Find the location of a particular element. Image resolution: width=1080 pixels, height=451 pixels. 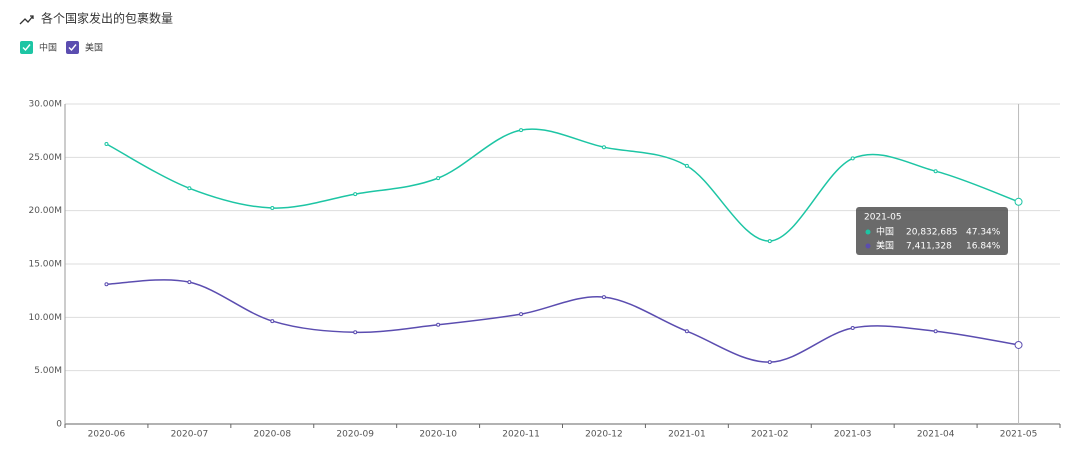

y-tick-label: 0 is located at coordinates (59, 425).